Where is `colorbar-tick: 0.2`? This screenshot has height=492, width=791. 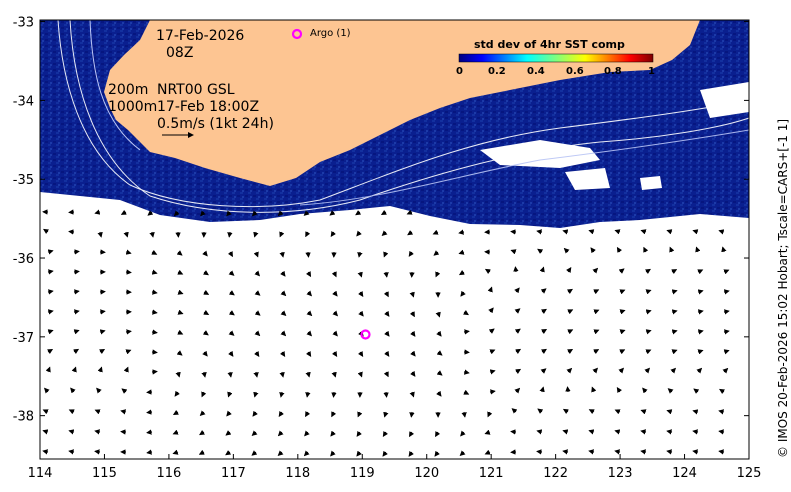
colorbar-tick: 0.2 is located at coordinates (497, 71).